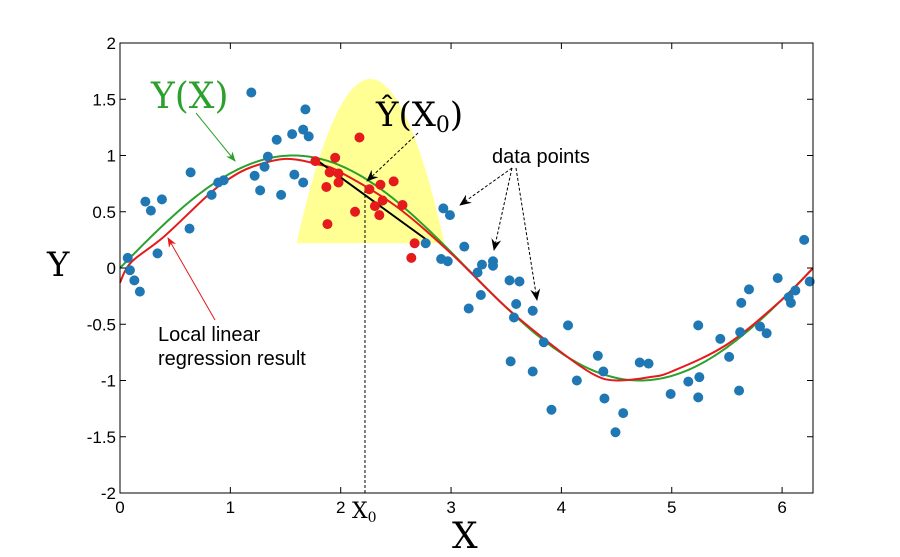  I want to click on estimate-arrow, so click(392, 157).